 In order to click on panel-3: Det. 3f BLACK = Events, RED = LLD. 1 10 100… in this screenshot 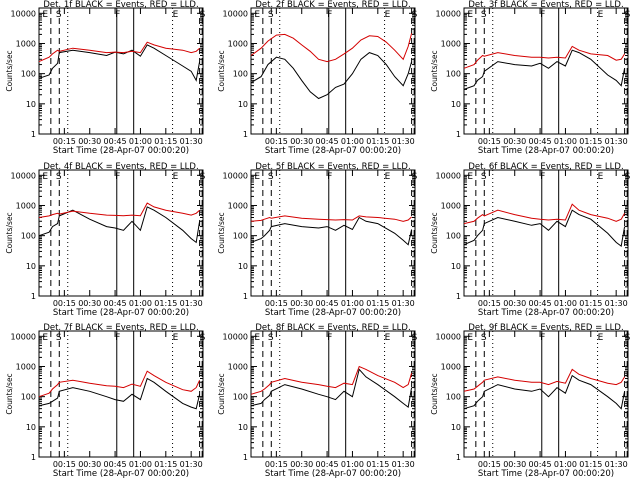, I will do `click(530, 78)`.